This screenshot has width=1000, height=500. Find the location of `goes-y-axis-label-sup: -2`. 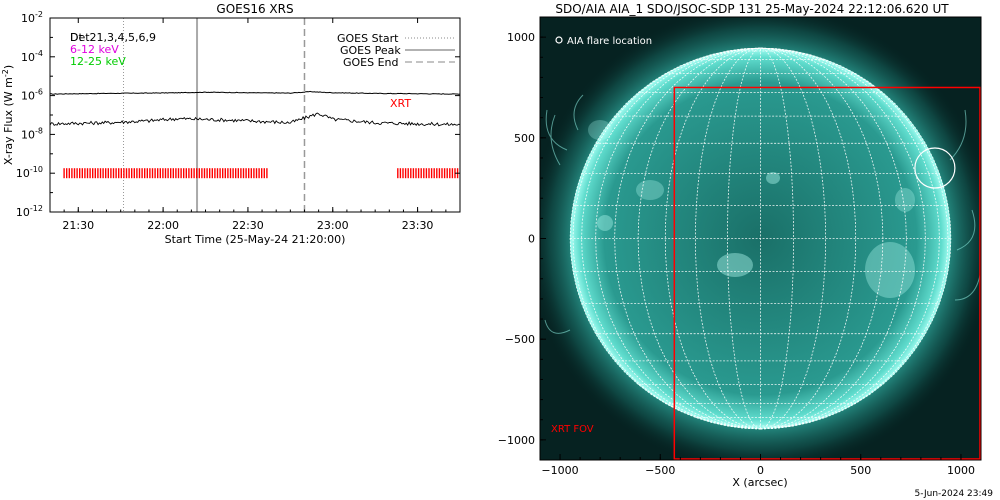

goes-y-axis-label-sup: -2 is located at coordinates (5, 73).